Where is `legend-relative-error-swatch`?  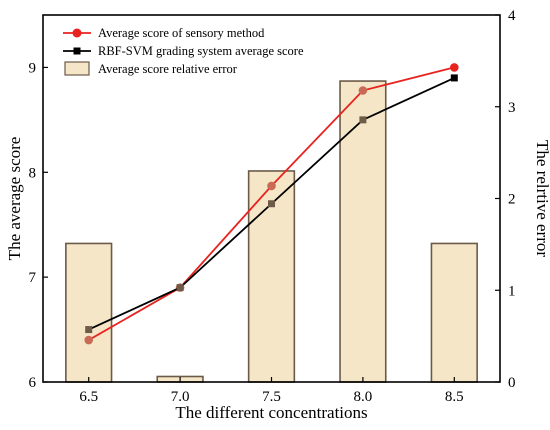
legend-relative-error-swatch is located at coordinates (77, 68).